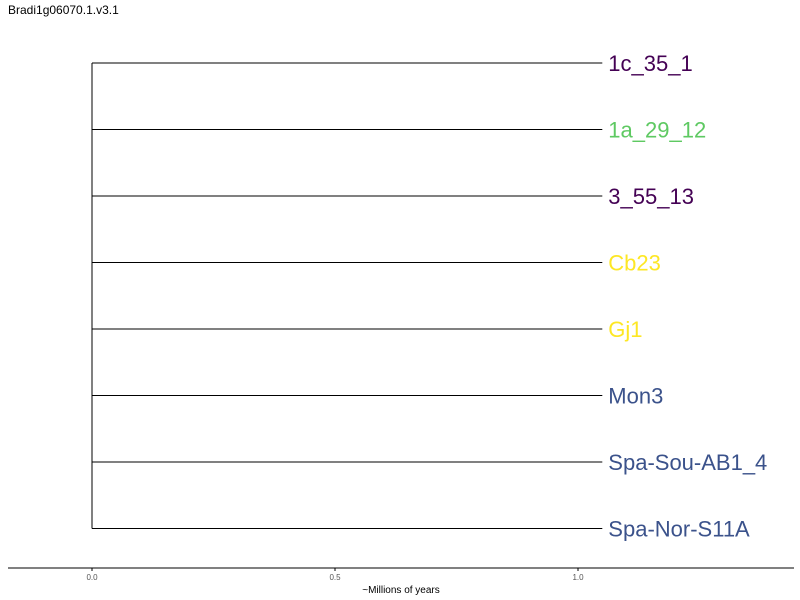 Image resolution: width=800 pixels, height=600 pixels. Describe the element at coordinates (625, 329) in the screenshot. I see `tip-label: Gj1` at that location.